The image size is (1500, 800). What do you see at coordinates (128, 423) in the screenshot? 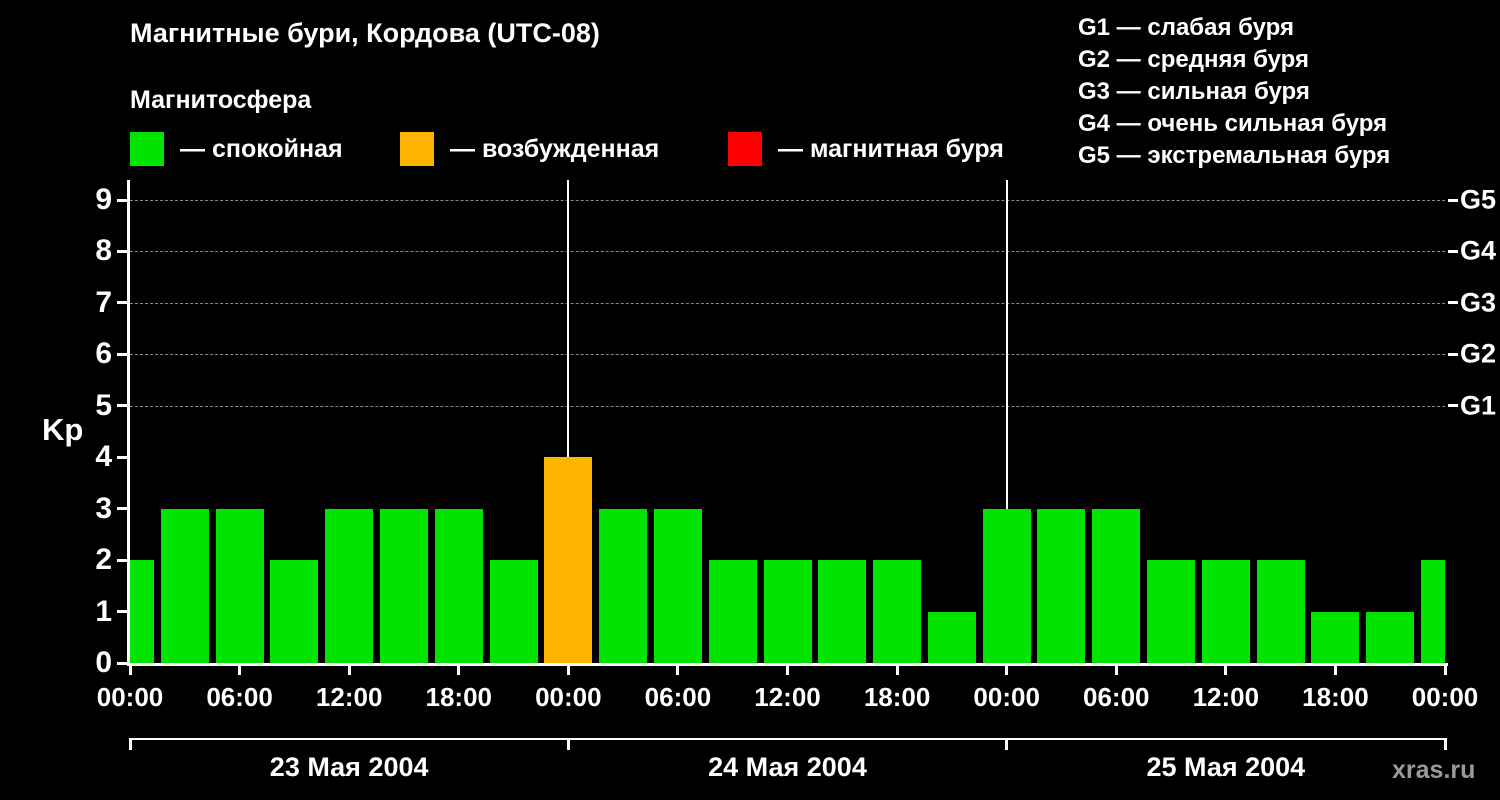
I see `y-axis-line` at bounding box center [128, 423].